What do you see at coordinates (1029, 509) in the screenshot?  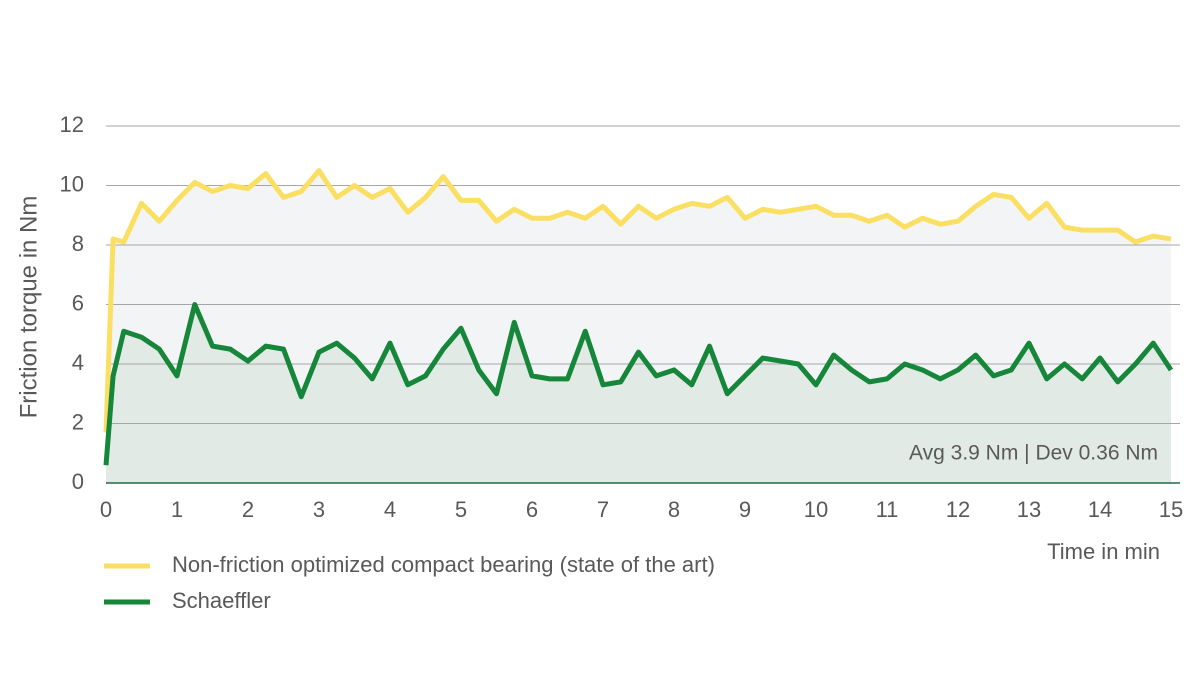 I see `x-tick-label: 13` at bounding box center [1029, 509].